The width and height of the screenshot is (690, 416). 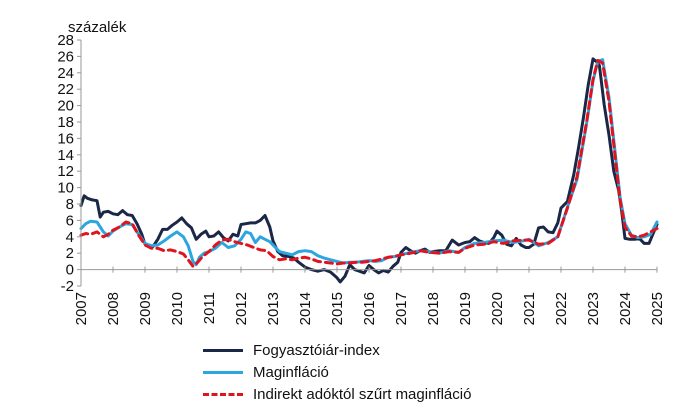 I want to click on x-tick-label: 2019, so click(x=465, y=308).